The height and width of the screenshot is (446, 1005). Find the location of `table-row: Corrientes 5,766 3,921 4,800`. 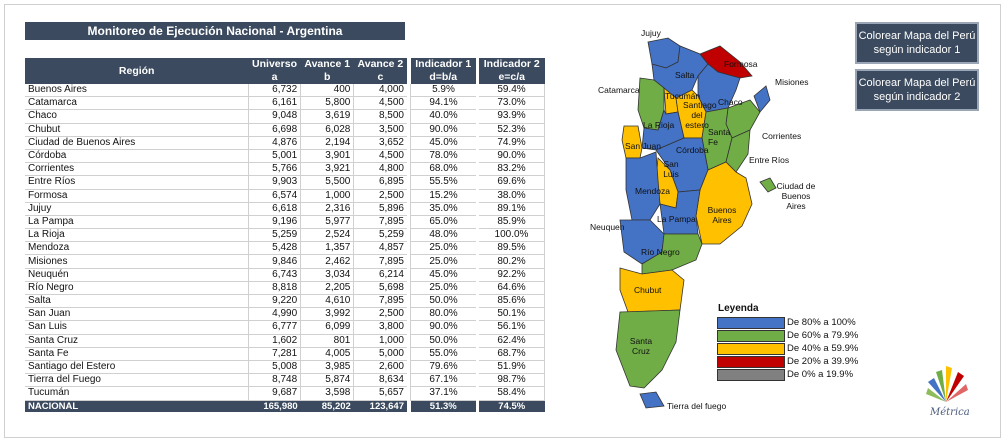

table-row: Corrientes 5,766 3,921 4,800 is located at coordinates (216, 169).